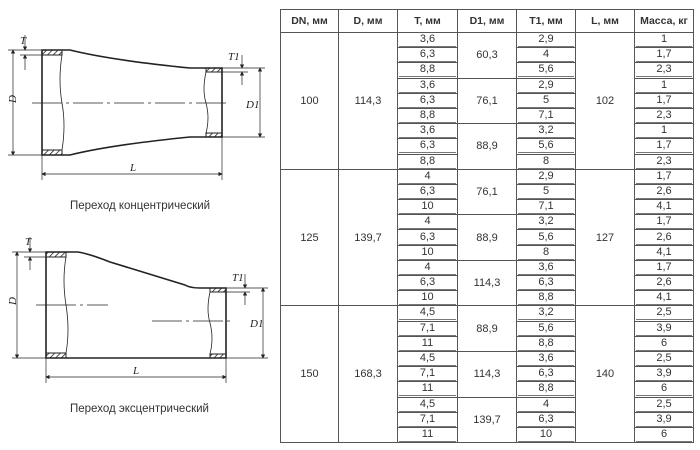 Image resolution: width=700 pixels, height=450 pixels. I want to click on header-dn: DN, мм, so click(309, 21).